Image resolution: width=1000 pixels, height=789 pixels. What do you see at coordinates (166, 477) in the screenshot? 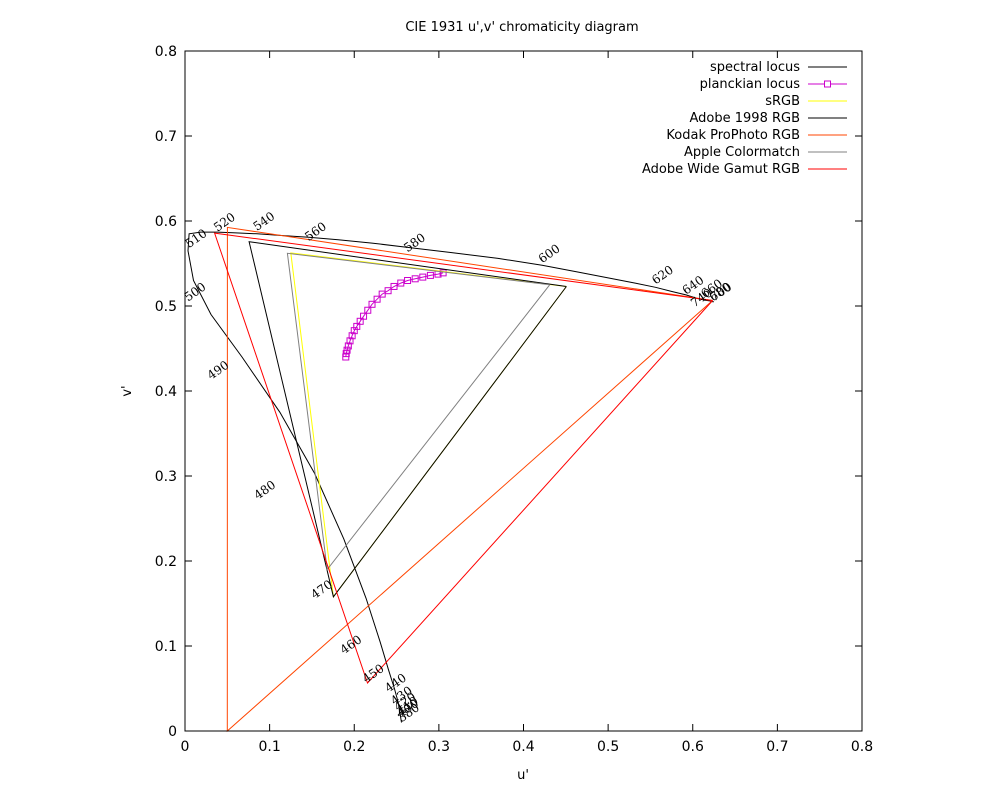
I see `y-tick-label: 0.3` at bounding box center [166, 477].